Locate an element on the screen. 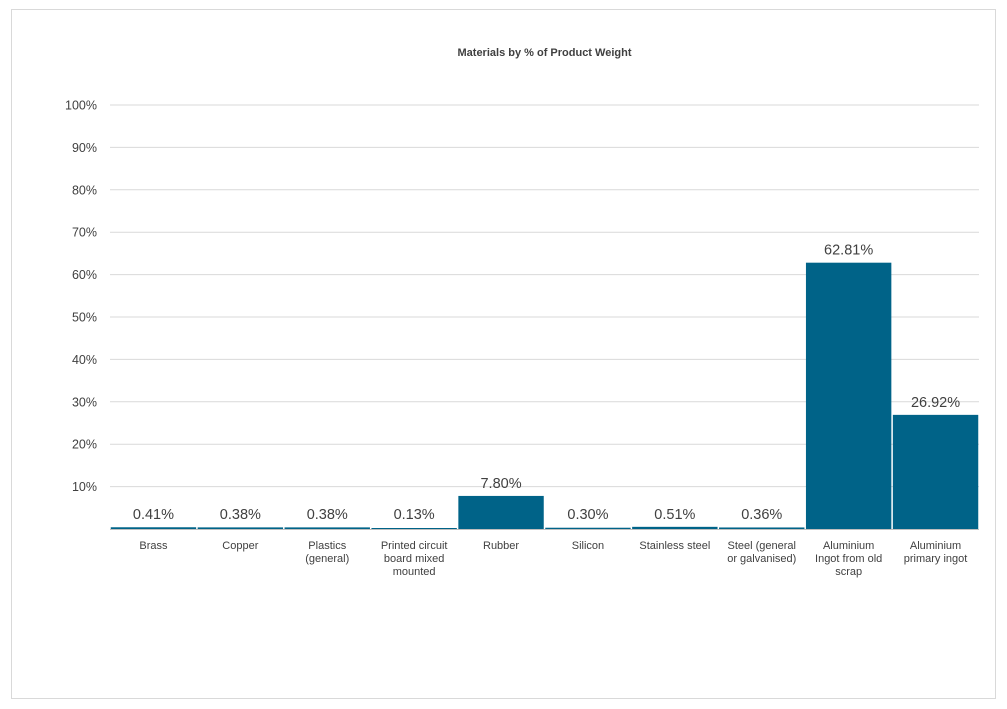  data-label: 26.92% is located at coordinates (935, 403).